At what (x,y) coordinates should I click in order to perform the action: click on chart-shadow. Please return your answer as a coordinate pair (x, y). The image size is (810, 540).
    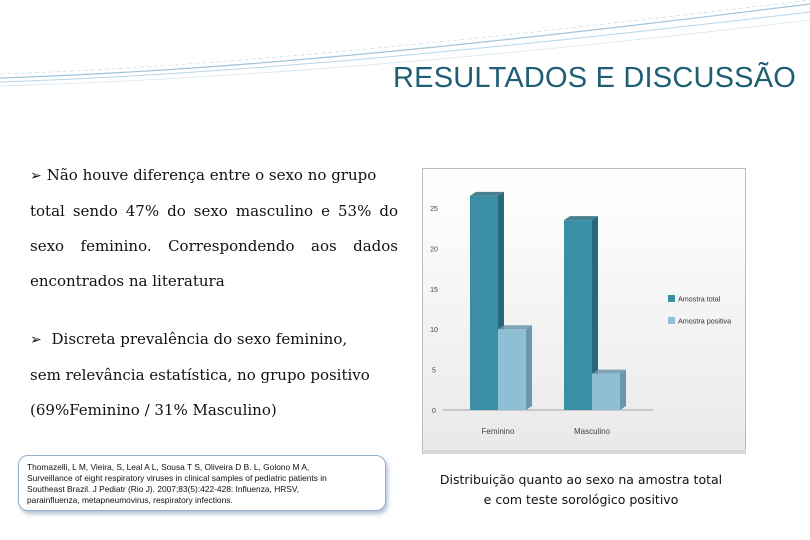
    Looking at the image, I should click on (585, 452).